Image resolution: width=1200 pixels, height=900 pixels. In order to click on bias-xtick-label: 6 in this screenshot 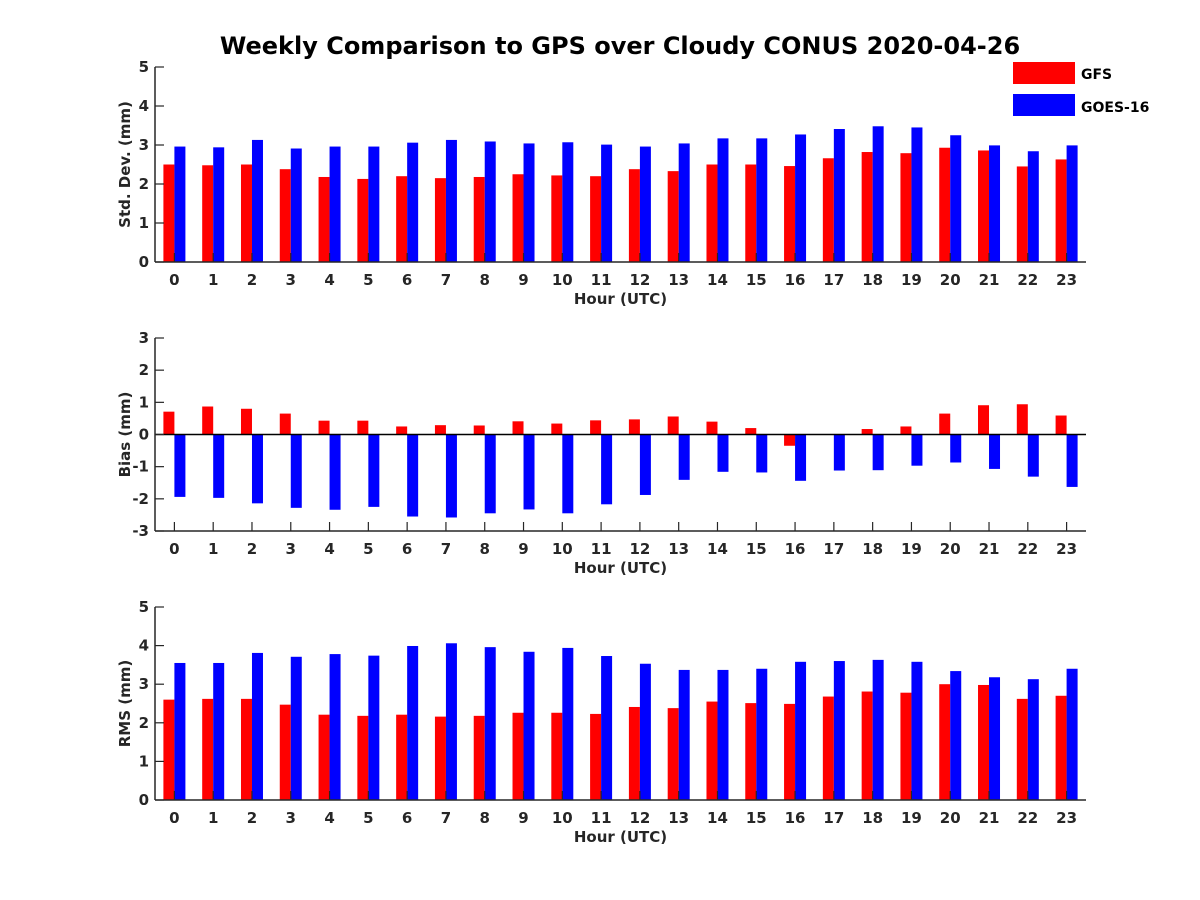, I will do `click(407, 549)`.